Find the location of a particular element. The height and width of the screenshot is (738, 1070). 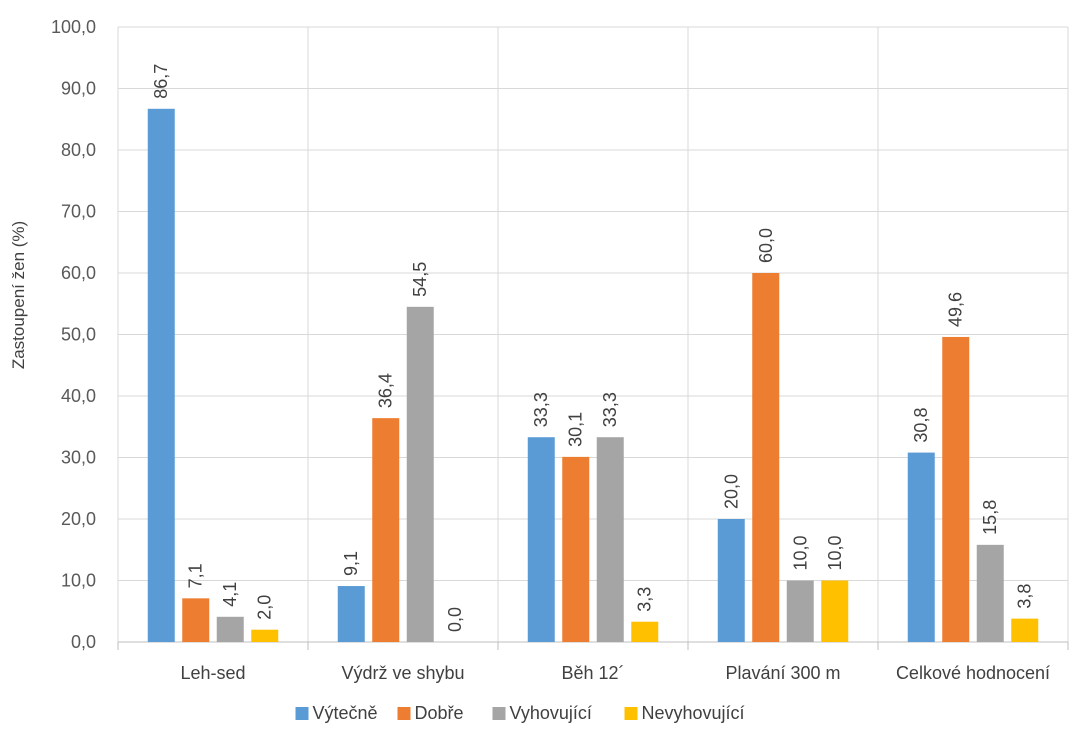

y-tick-label: 80,0 is located at coordinates (78, 150).